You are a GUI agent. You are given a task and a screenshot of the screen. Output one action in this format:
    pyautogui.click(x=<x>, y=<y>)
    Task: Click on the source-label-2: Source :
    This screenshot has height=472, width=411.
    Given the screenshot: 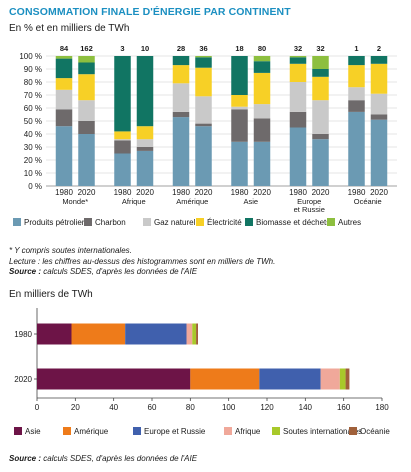 What is the action you would take?
    pyautogui.click(x=25, y=458)
    